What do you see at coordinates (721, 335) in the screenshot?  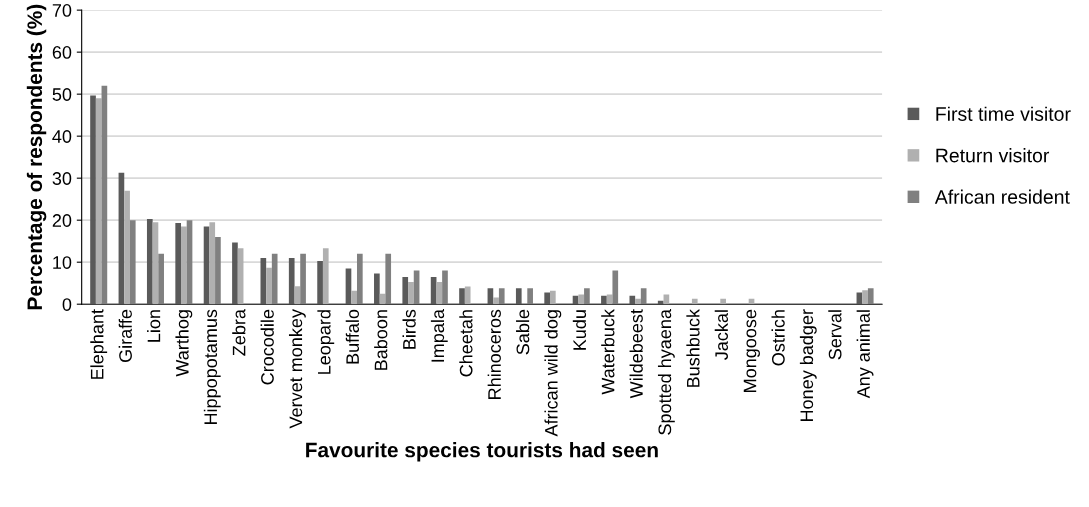 I see `x-tick-label: Jackal` at bounding box center [721, 335].